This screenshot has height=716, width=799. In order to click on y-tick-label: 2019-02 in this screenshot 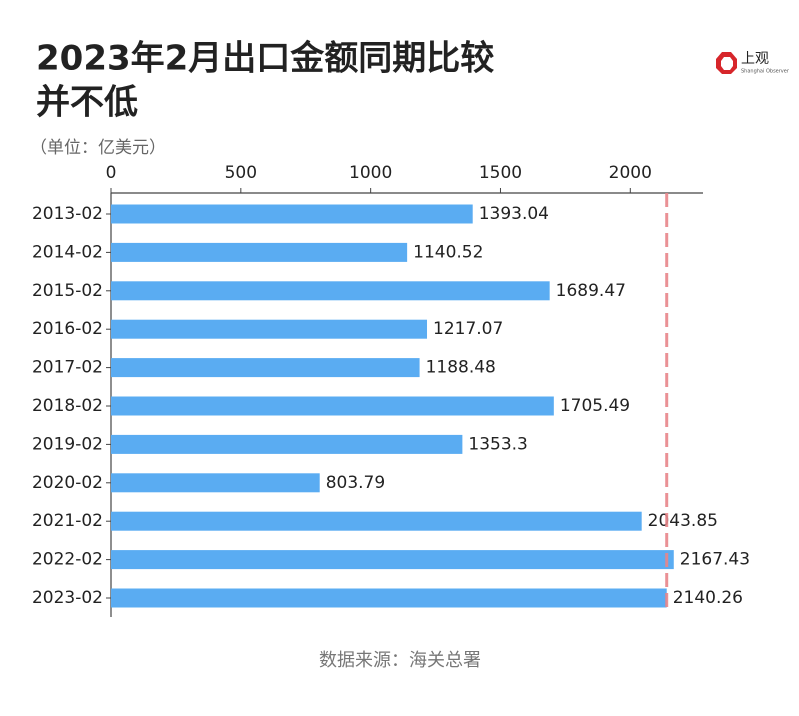, I will do `click(67, 444)`.